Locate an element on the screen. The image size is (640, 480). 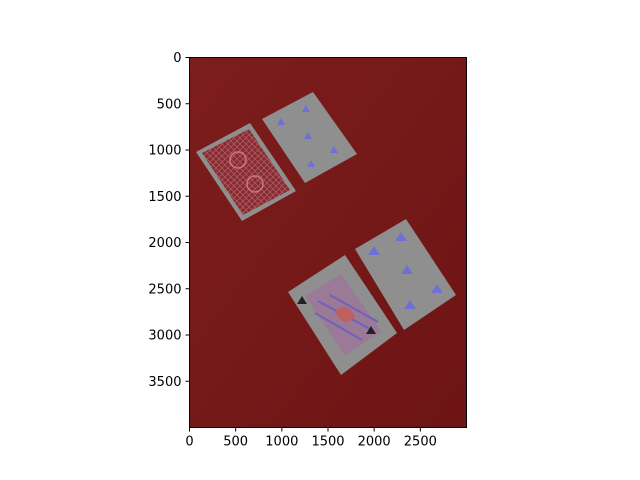
card-spades-pips is located at coordinates (405, 274).